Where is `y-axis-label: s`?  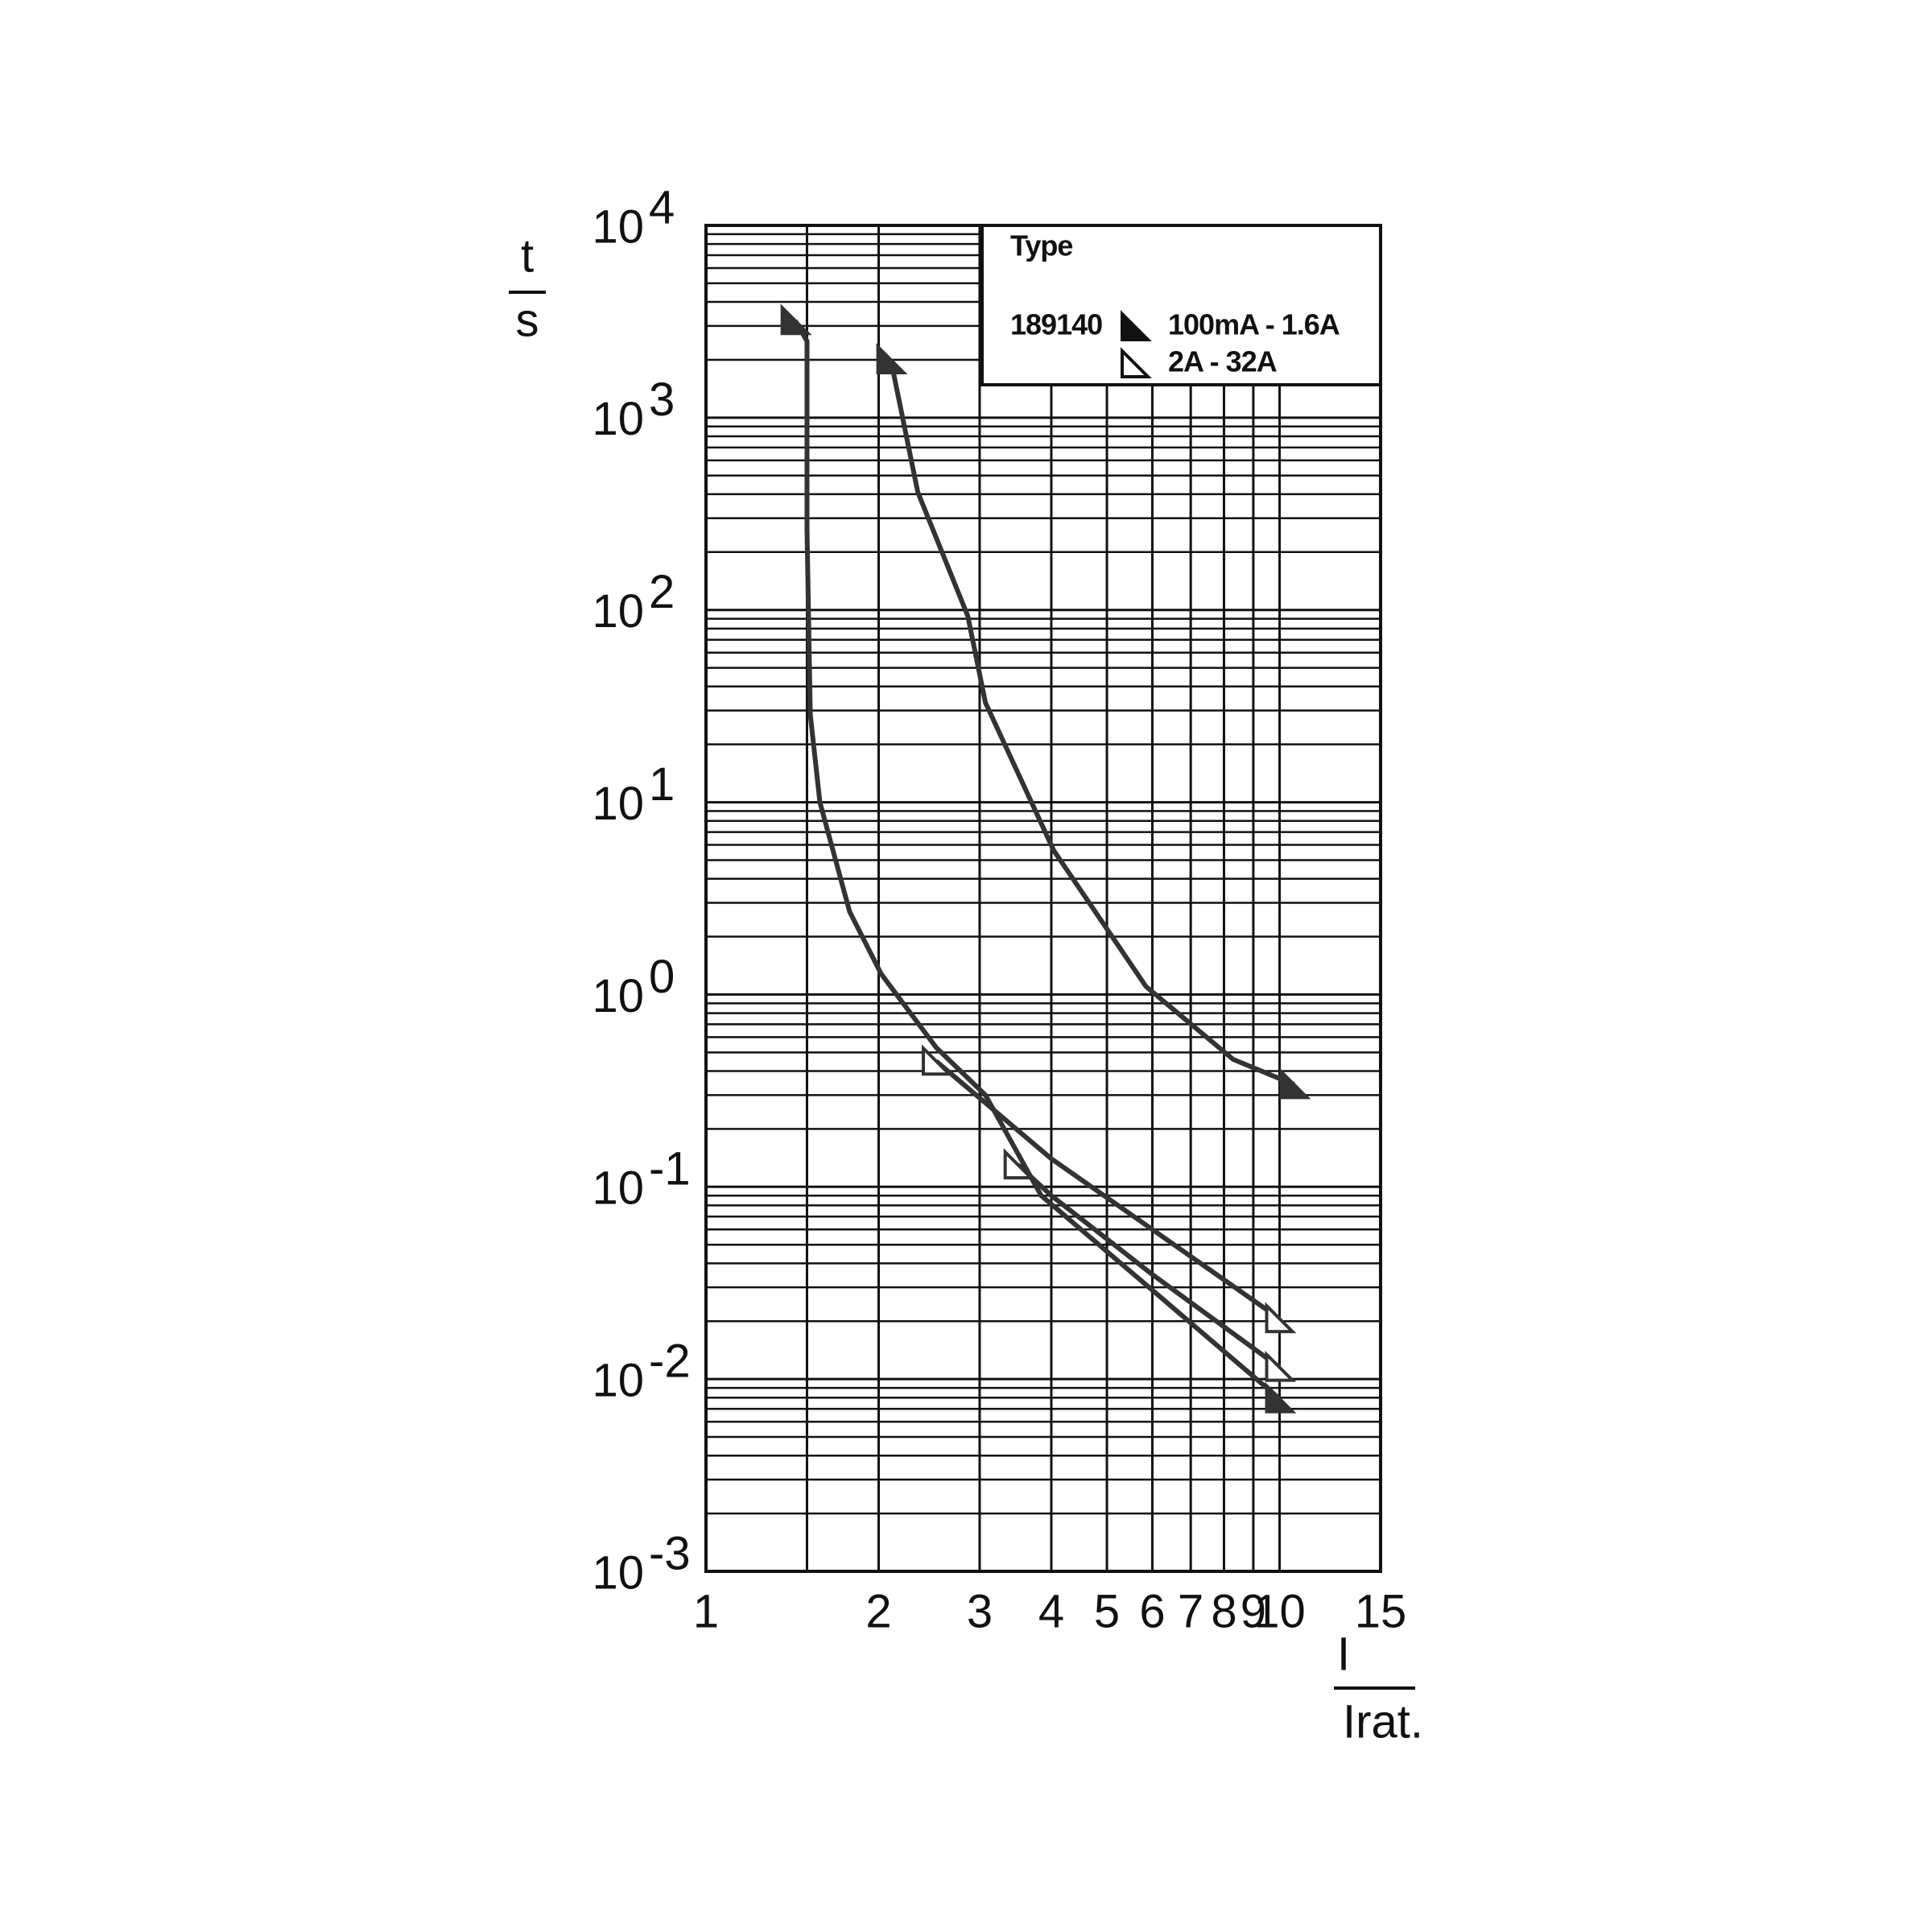 y-axis-label: s is located at coordinates (527, 320).